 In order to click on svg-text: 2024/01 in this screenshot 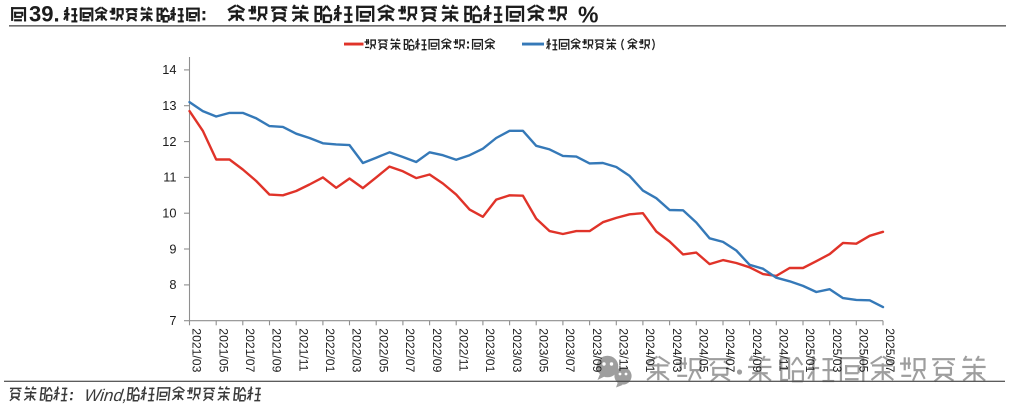, I will do `click(650, 350)`.